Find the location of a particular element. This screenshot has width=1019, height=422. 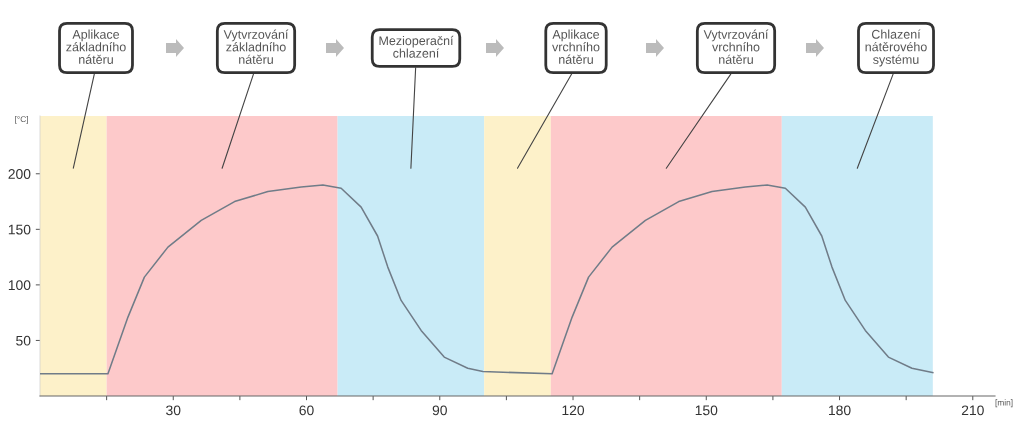

y-tick-label: 100 is located at coordinates (19, 285).